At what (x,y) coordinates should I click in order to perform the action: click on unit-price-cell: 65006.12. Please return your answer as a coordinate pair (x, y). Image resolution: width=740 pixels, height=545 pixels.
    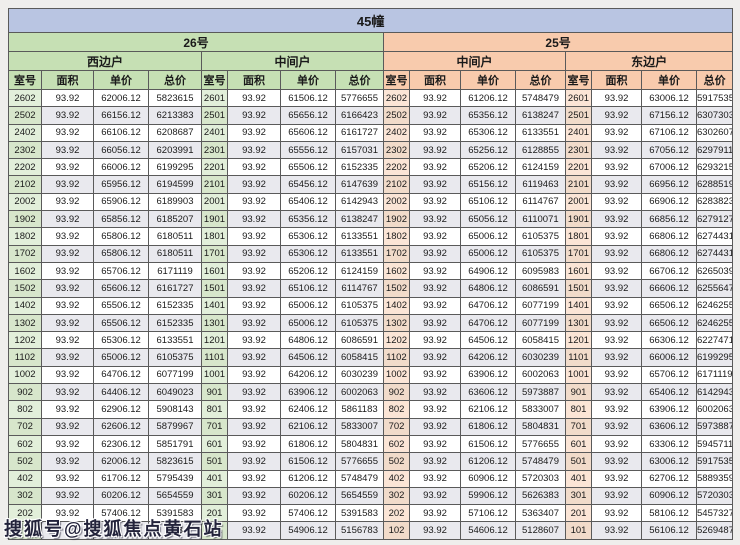
    Looking at the image, I should click on (308, 305).